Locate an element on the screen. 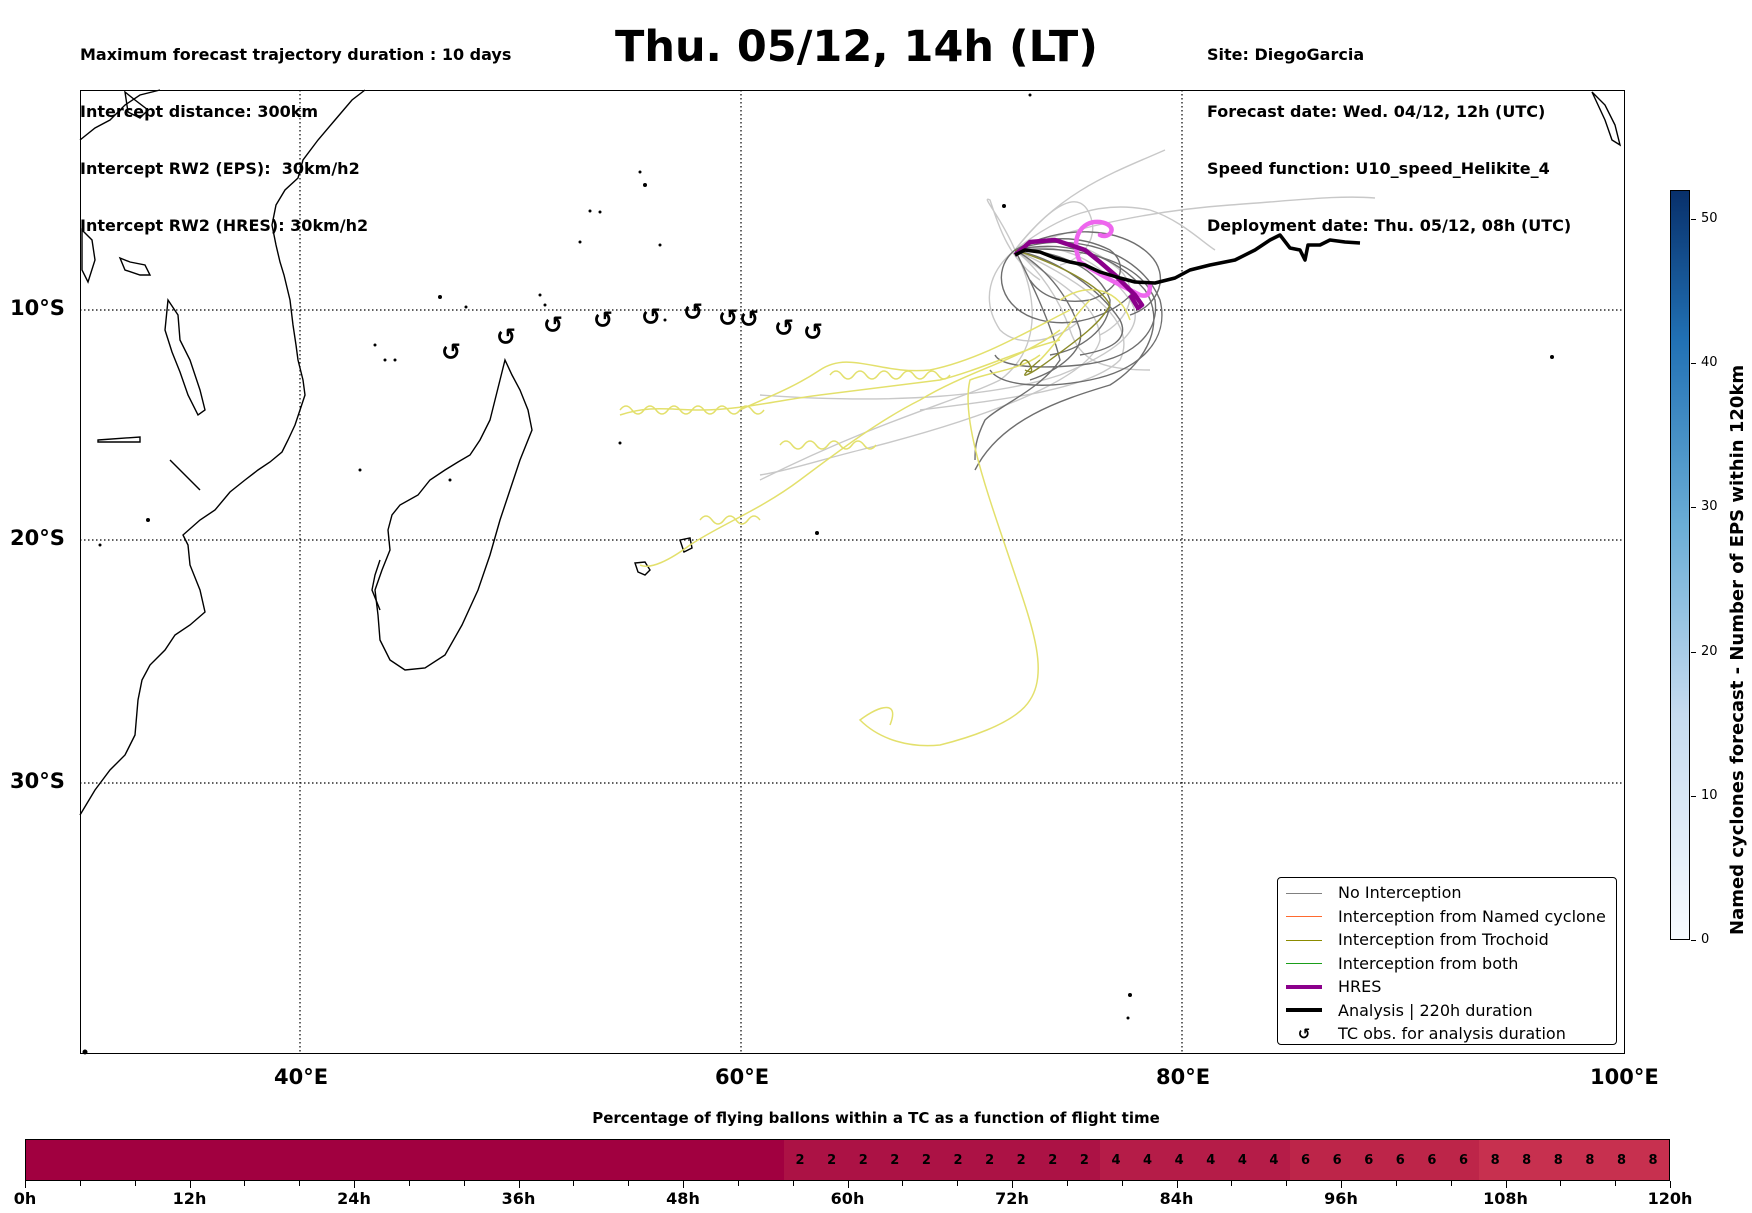 This screenshot has width=1752, height=1213. lake-malawi is located at coordinates (185, 357).